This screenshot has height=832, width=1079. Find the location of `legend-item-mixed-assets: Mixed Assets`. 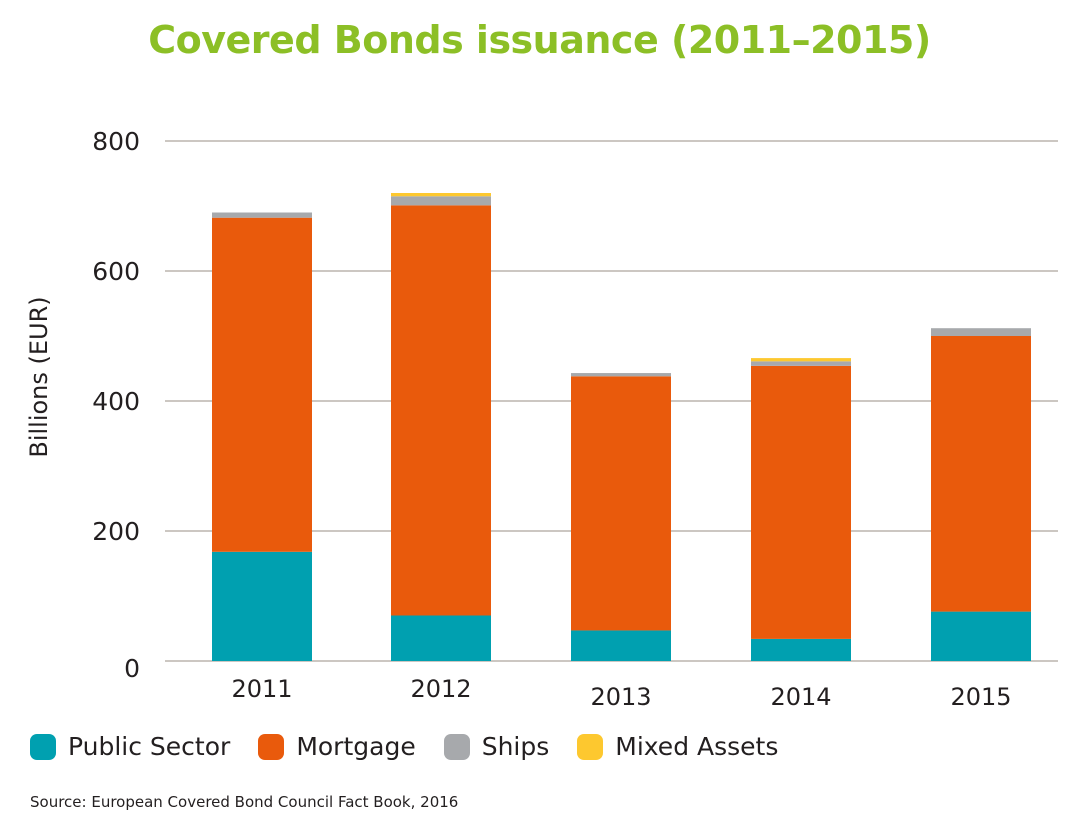

legend-item-mixed-assets: Mixed Assets is located at coordinates (677, 746).